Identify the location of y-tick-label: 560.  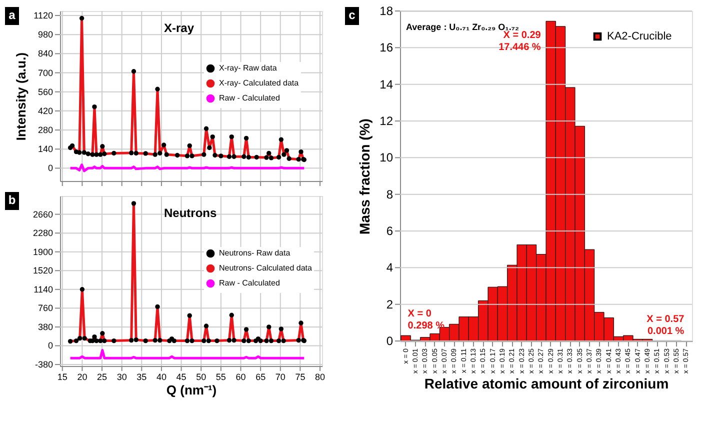
(45, 91).